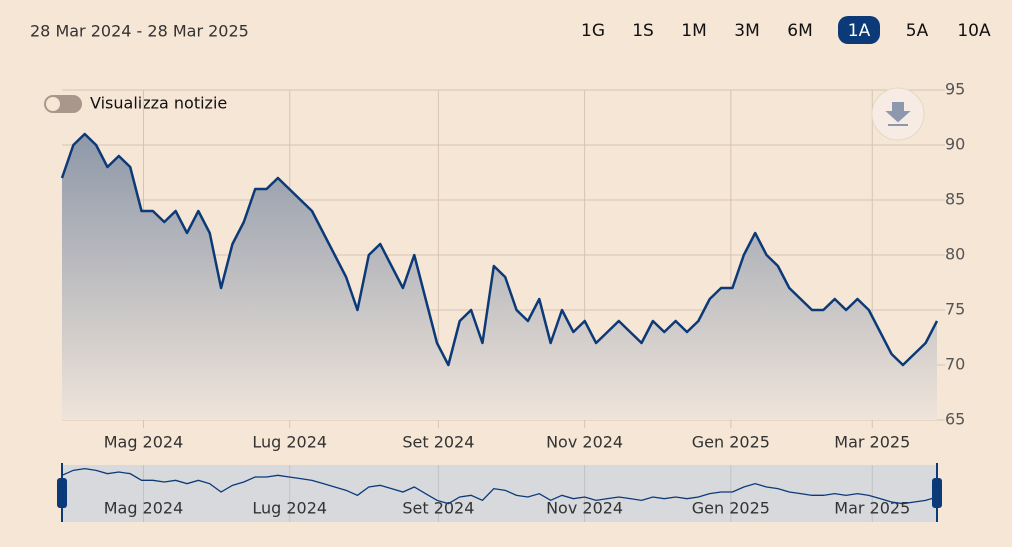 The image size is (1012, 547). I want to click on x-tick-label: Gen 2025, so click(731, 442).